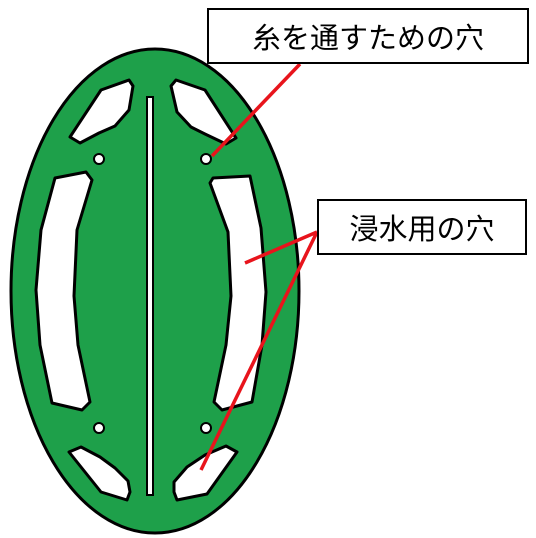  Describe the element at coordinates (203, 112) in the screenshot. I see `top-right-window` at that location.